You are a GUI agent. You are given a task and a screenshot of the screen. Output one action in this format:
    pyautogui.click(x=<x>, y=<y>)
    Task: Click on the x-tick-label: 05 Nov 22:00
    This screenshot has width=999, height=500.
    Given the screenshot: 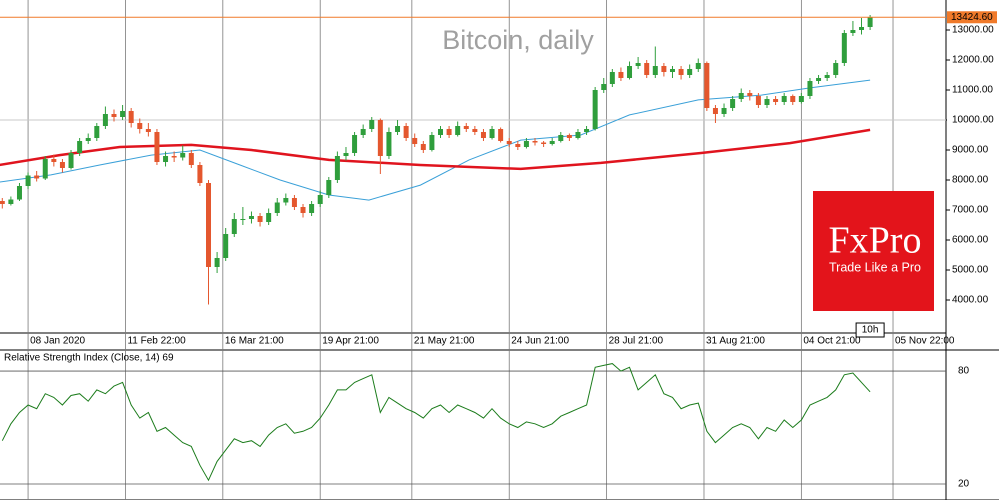 What is the action you would take?
    pyautogui.click(x=925, y=341)
    